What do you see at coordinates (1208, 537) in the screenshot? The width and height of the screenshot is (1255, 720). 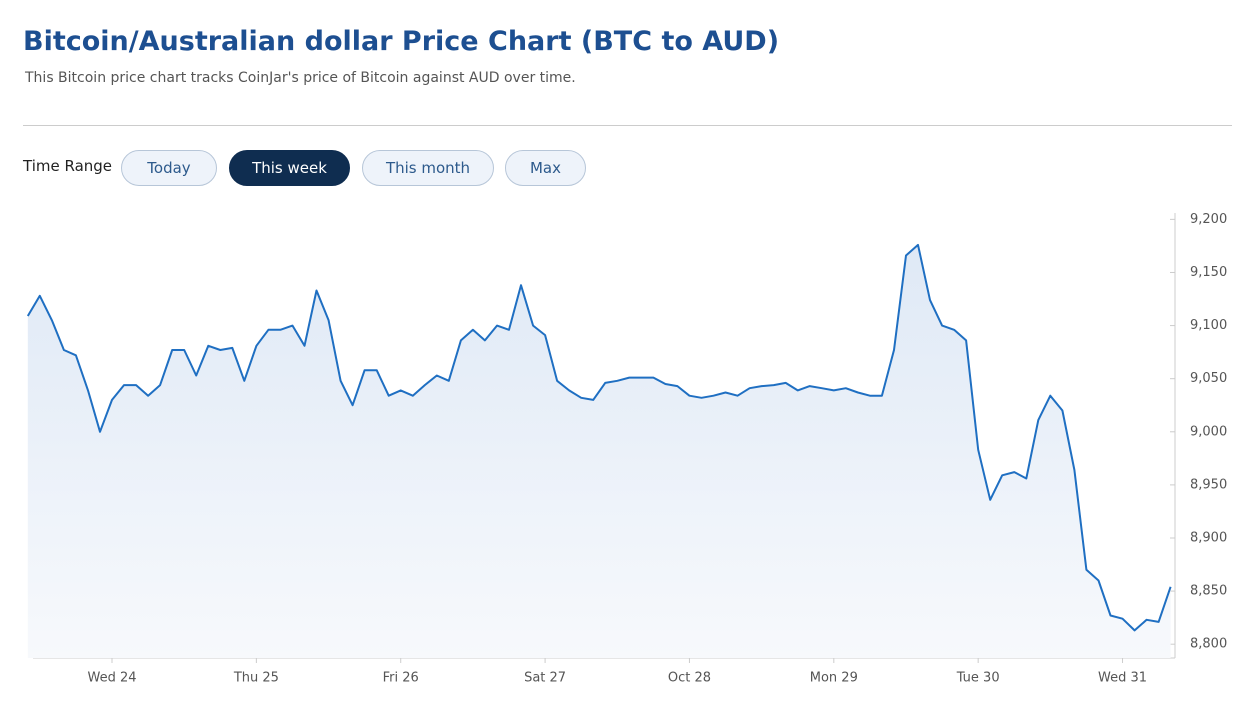 I see `y-tick-label: 8,900` at bounding box center [1208, 537].